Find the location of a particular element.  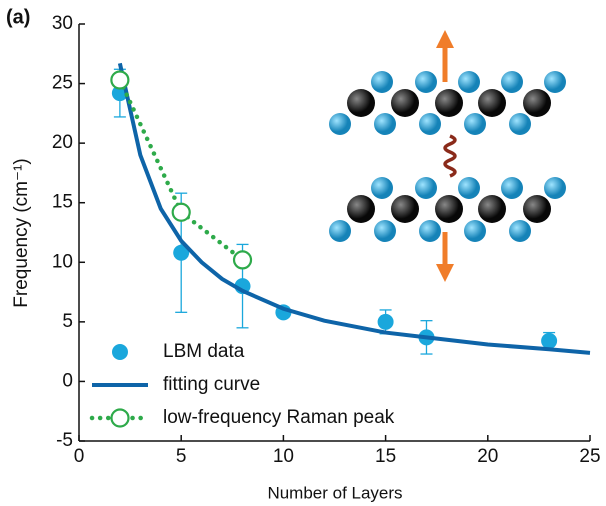

y-axis-label: Frequency (cm⁻¹) is located at coordinates (21, 232).